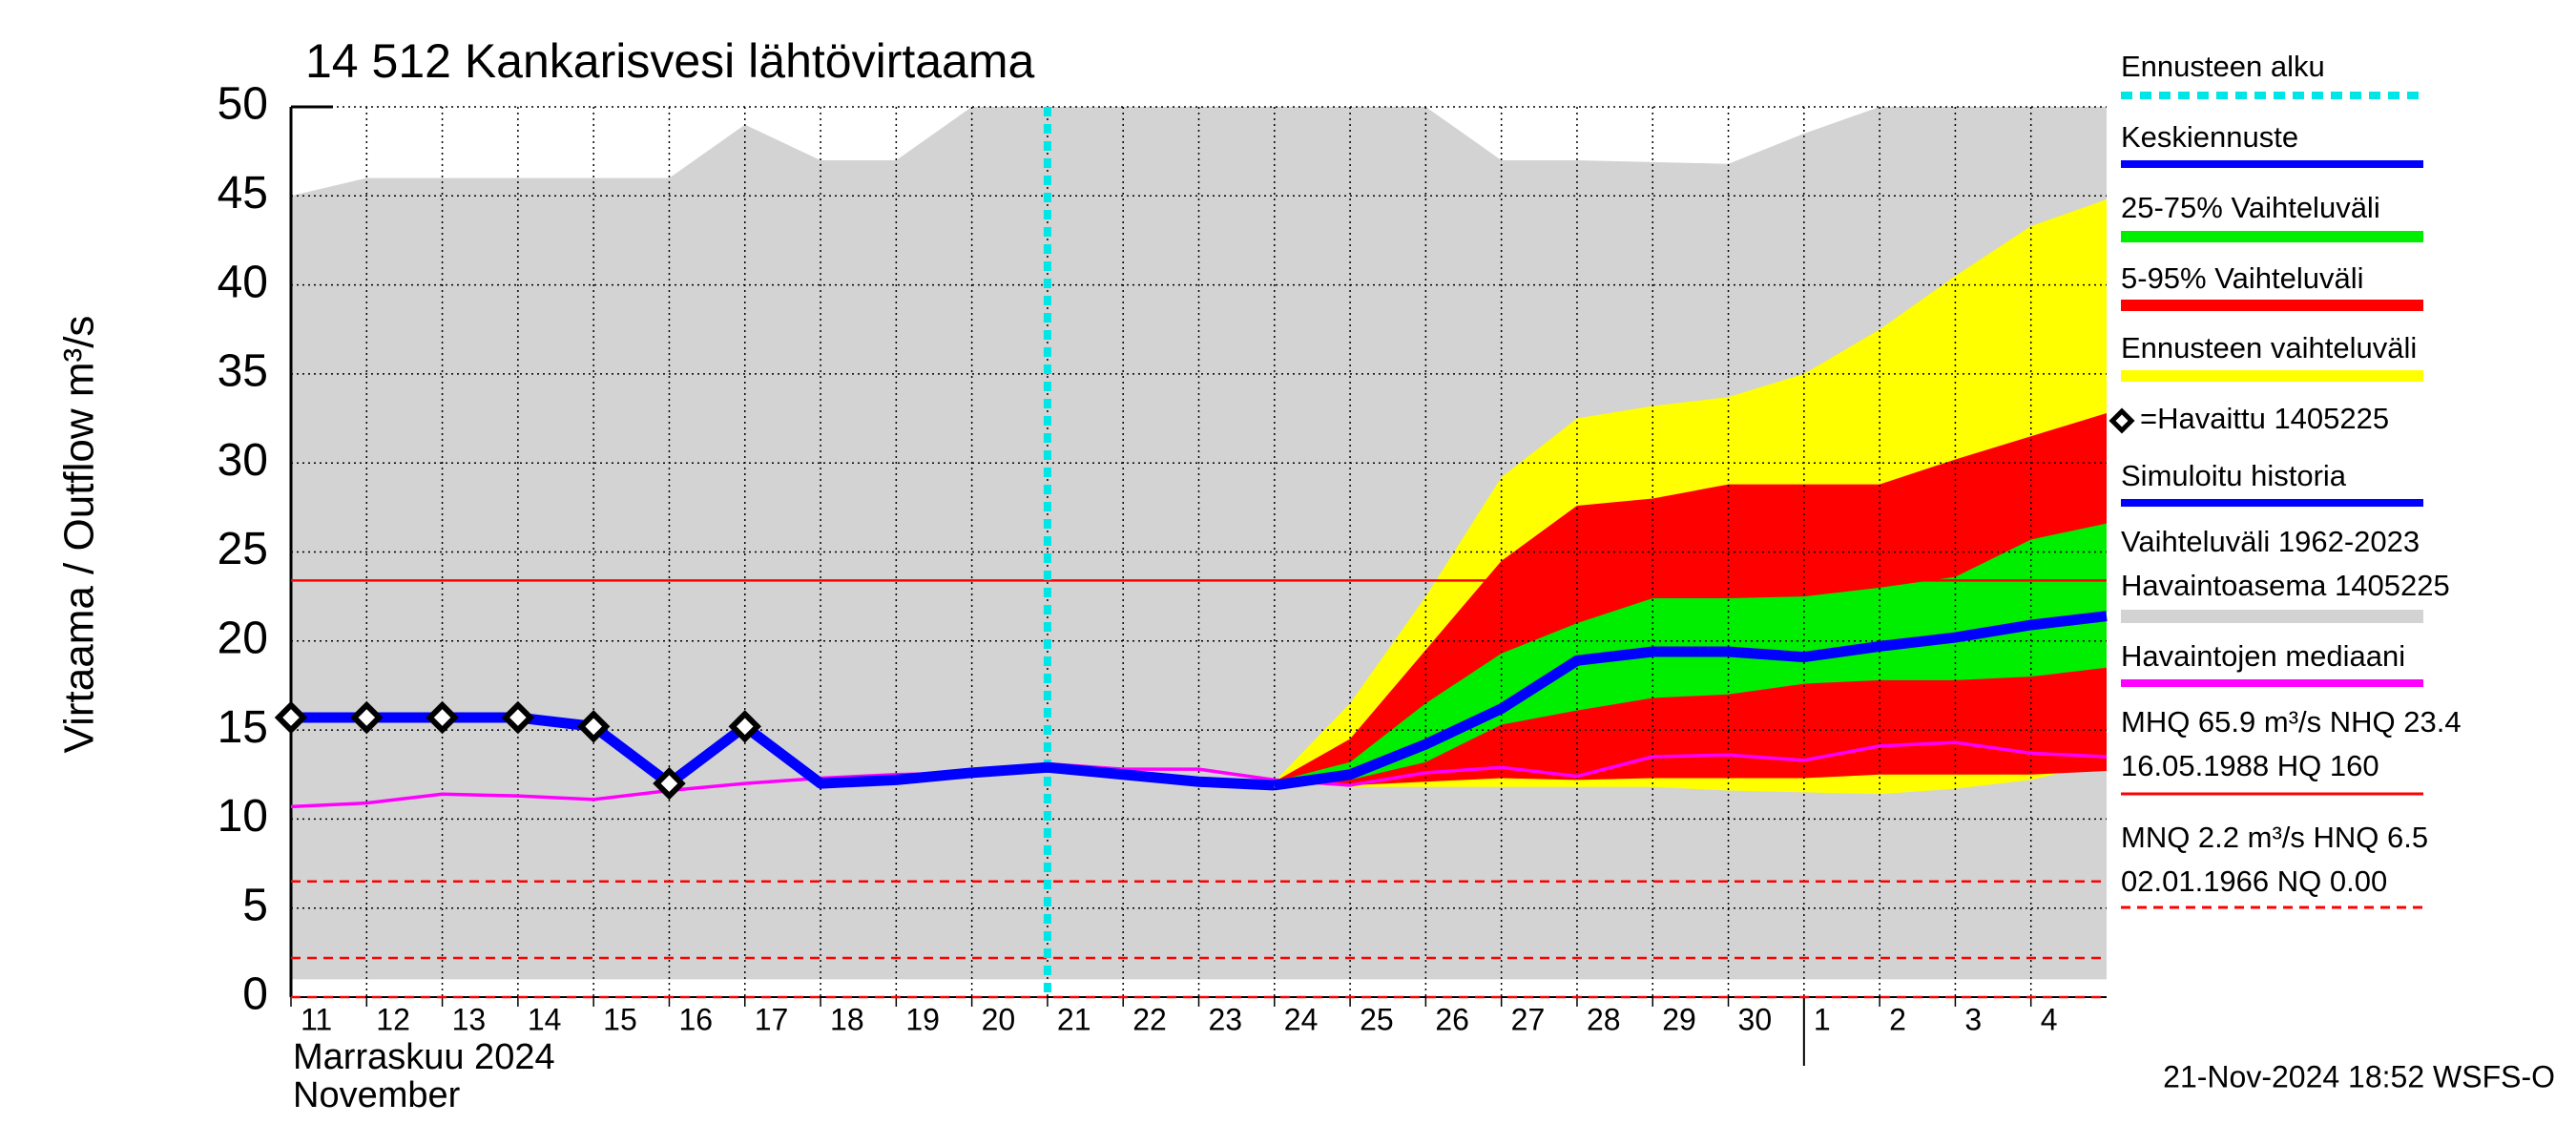 The image size is (2576, 1145). I want to click on y-tick-label: 10, so click(243, 816).